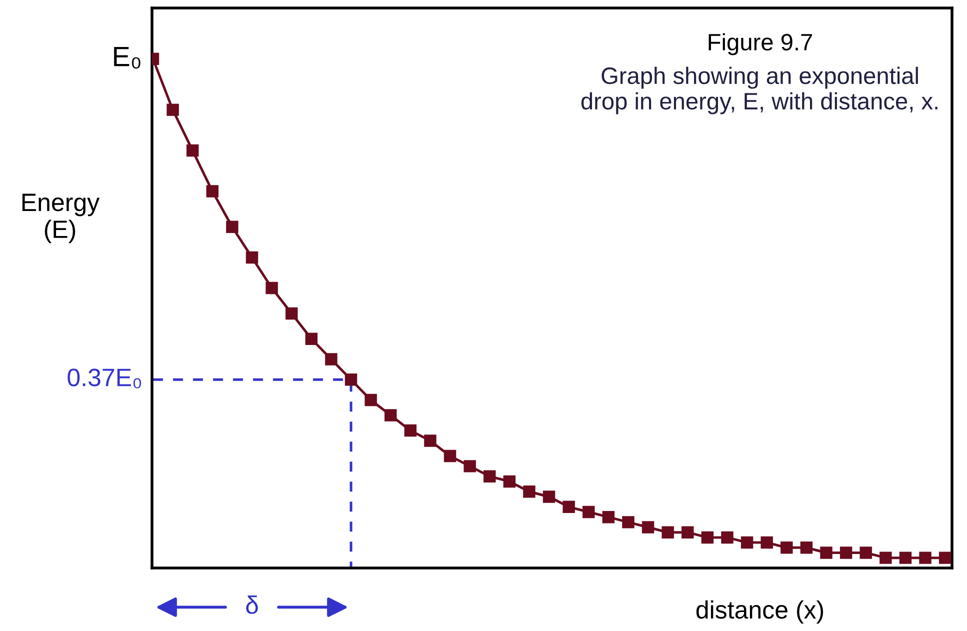  I want to click on y-axis-title: Energy (E), so click(61, 219).